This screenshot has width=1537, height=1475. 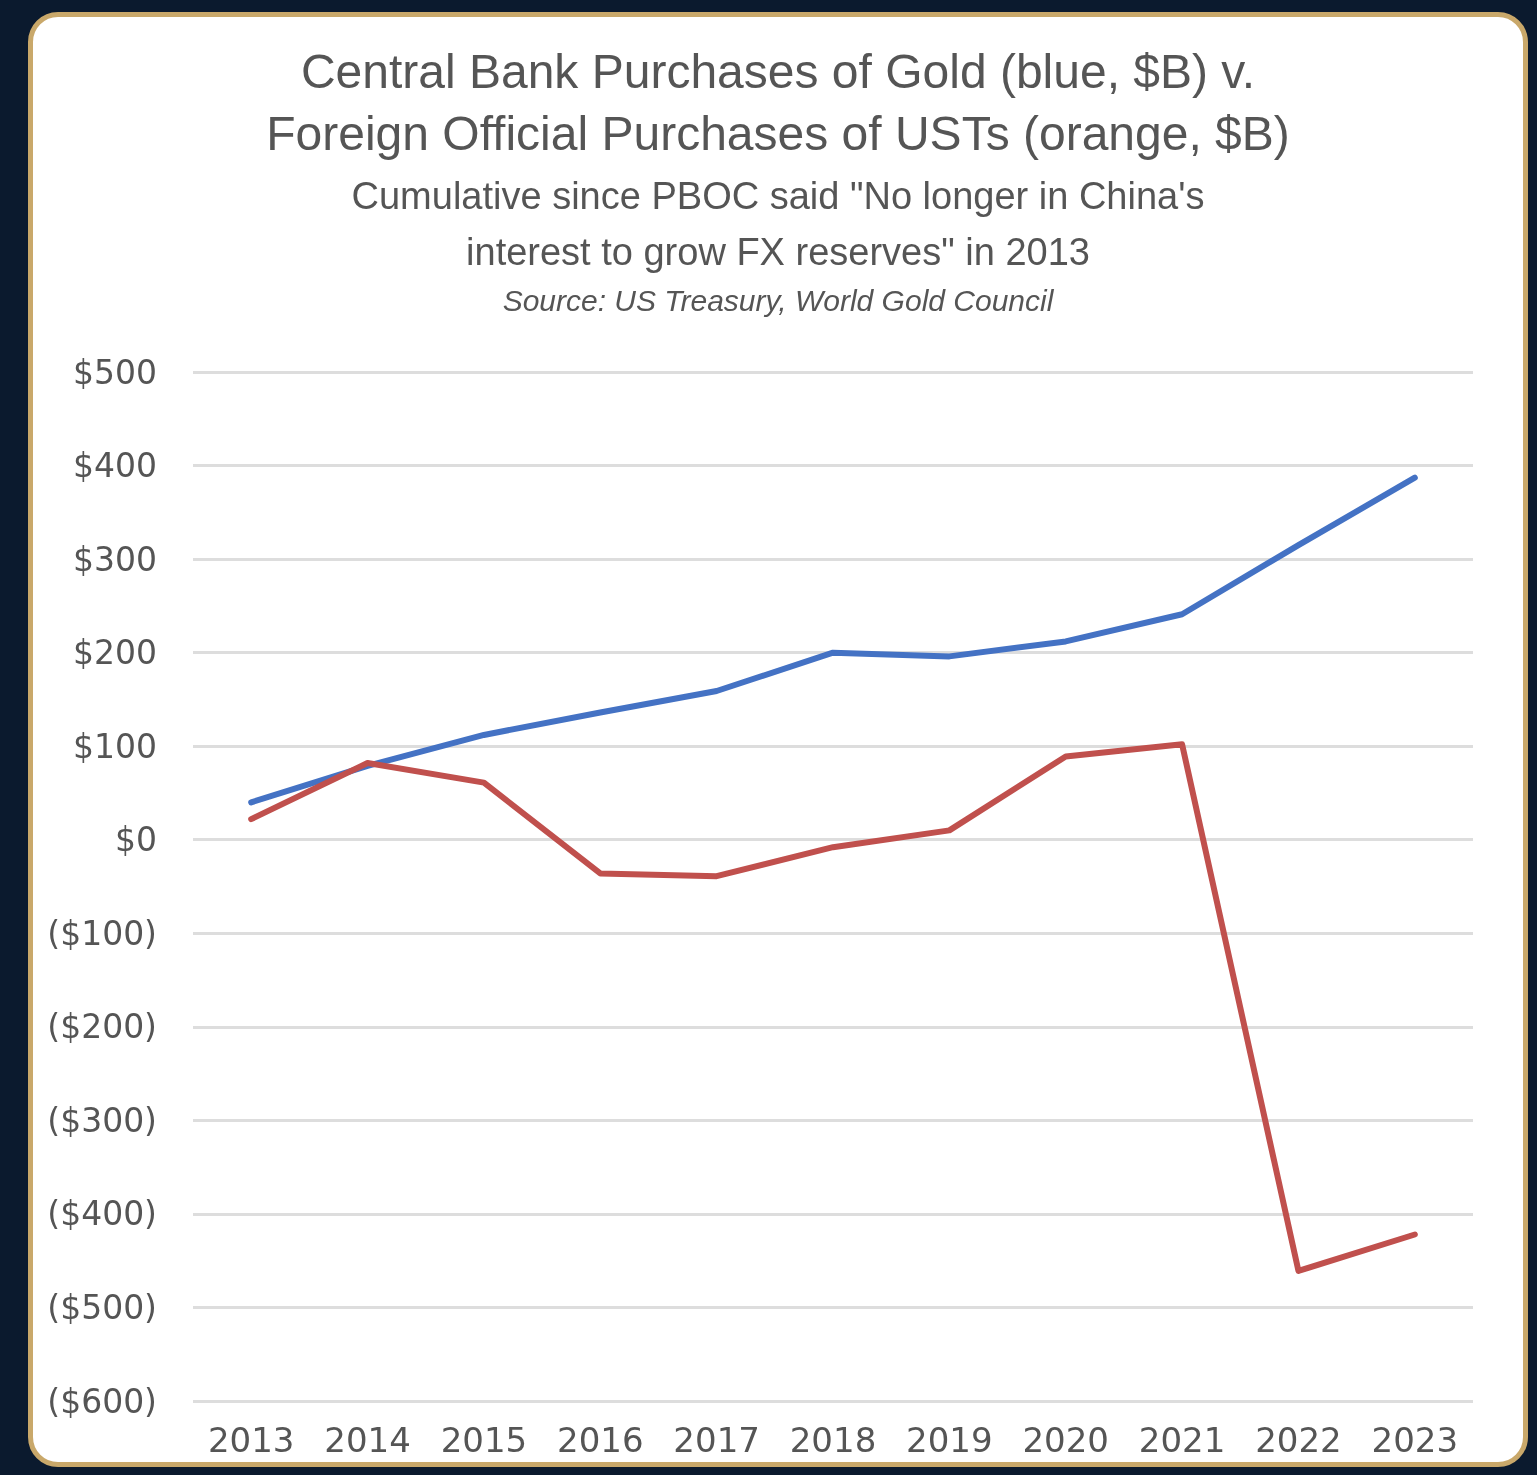 What do you see at coordinates (102, 1401) in the screenshot?
I see `y-tick-label: ($600)` at bounding box center [102, 1401].